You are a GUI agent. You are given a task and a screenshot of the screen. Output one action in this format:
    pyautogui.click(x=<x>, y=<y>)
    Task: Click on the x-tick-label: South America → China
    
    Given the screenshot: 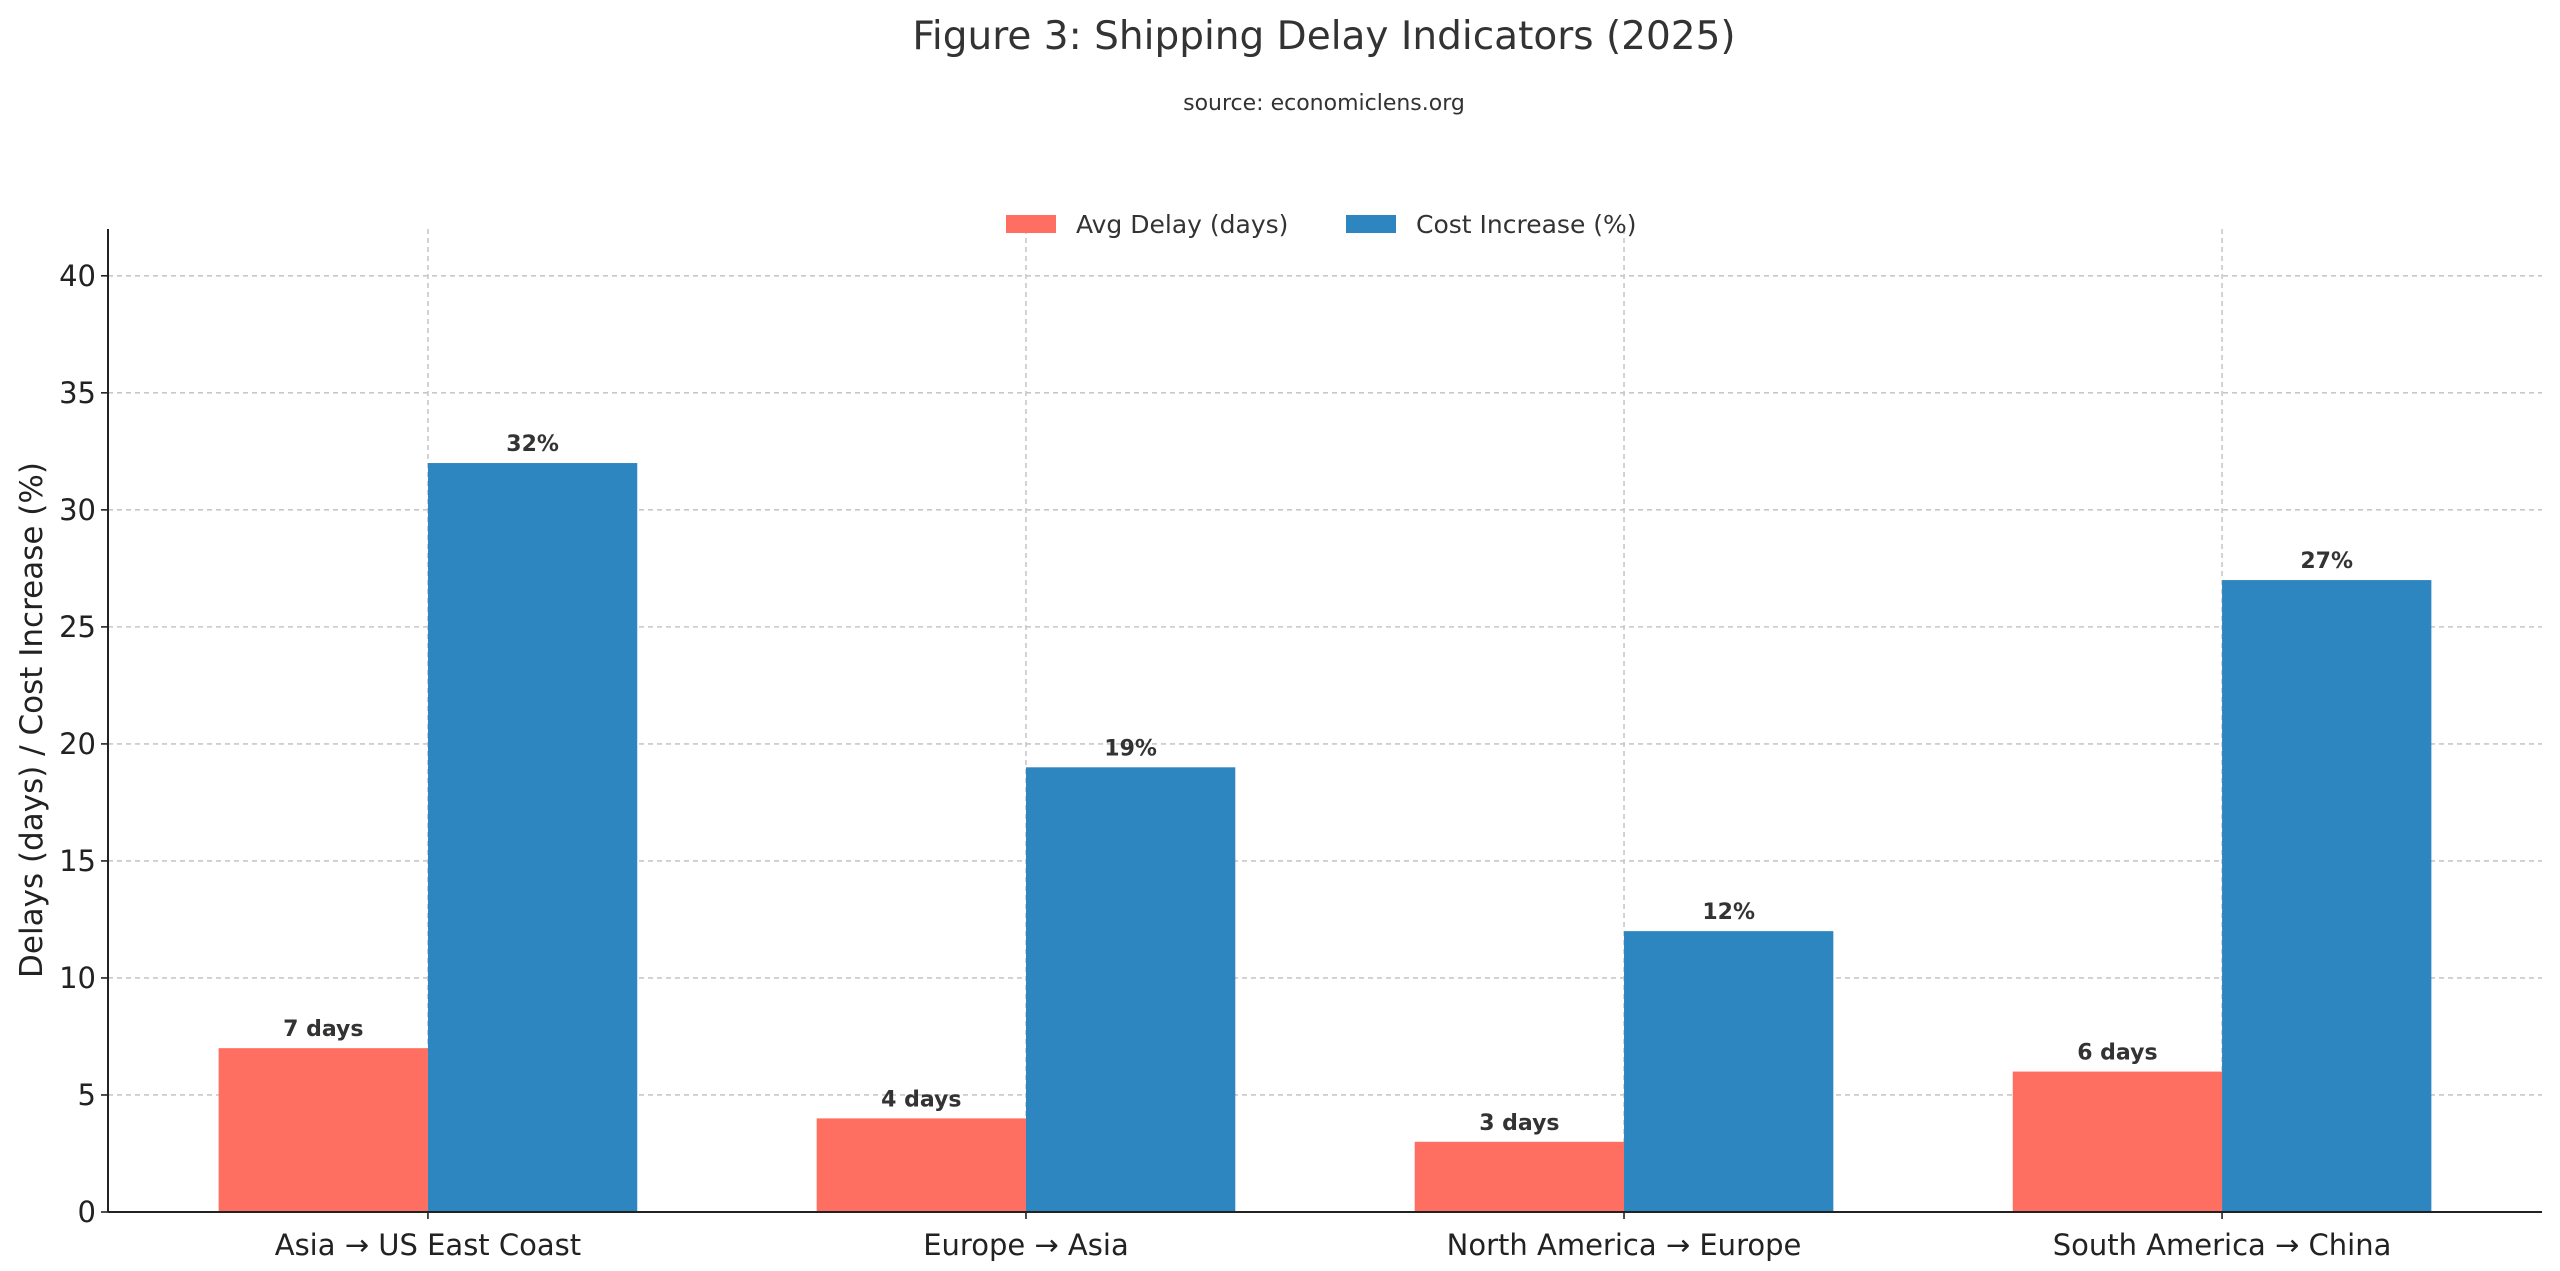 What is the action you would take?
    pyautogui.click(x=2222, y=1245)
    